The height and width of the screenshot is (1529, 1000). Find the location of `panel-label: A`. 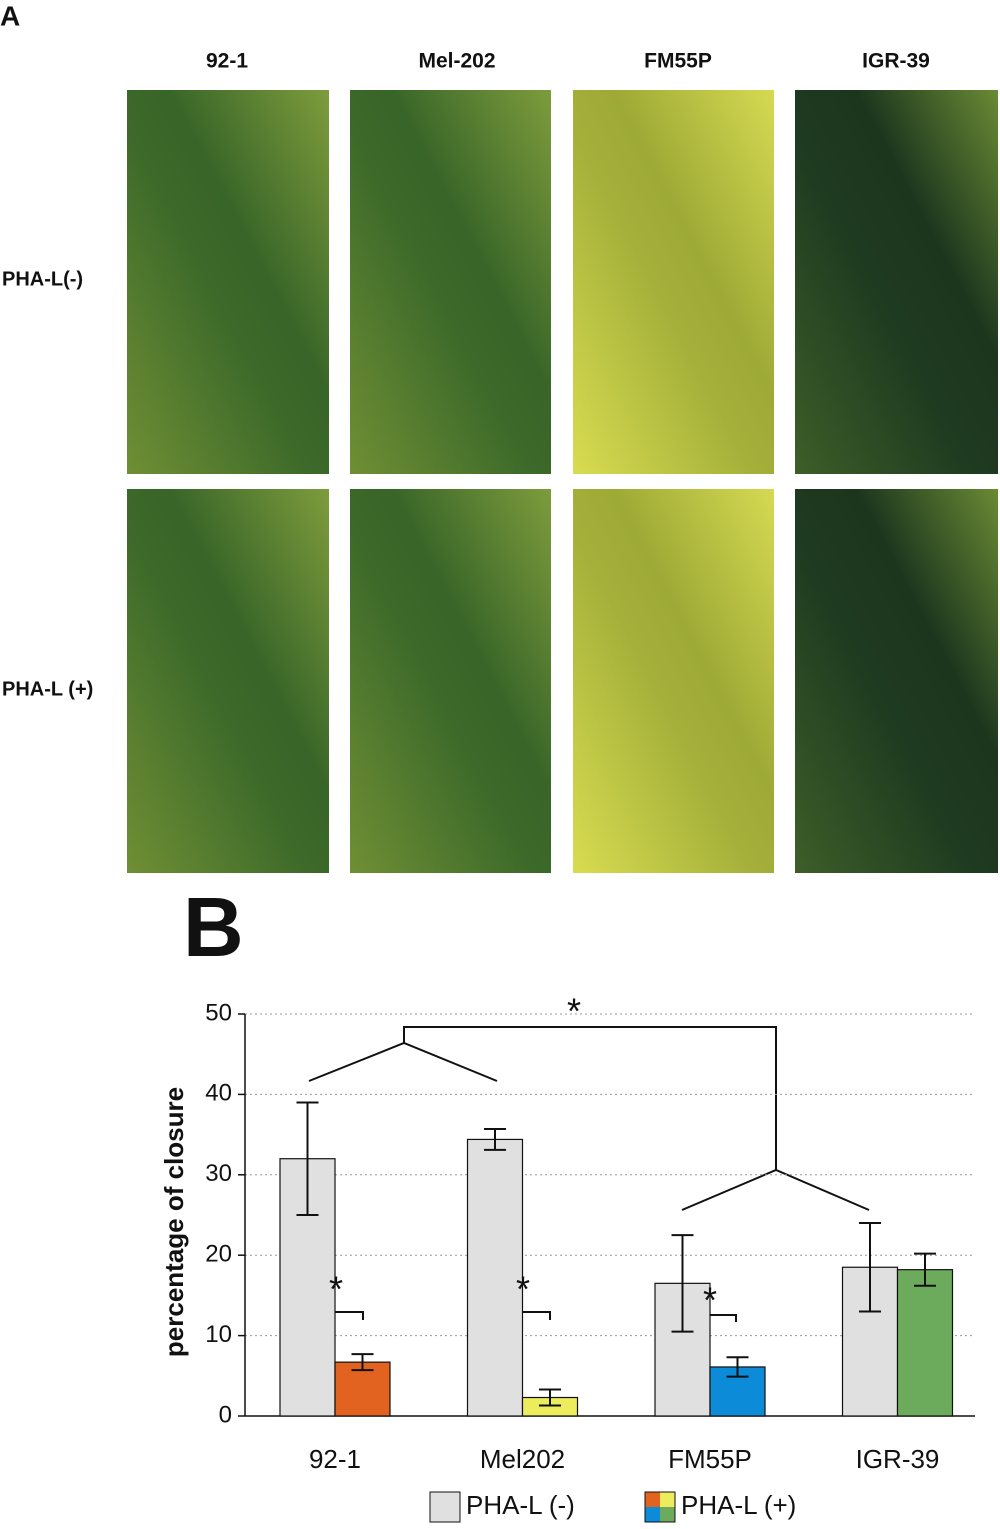

panel-label: A is located at coordinates (10, 15).